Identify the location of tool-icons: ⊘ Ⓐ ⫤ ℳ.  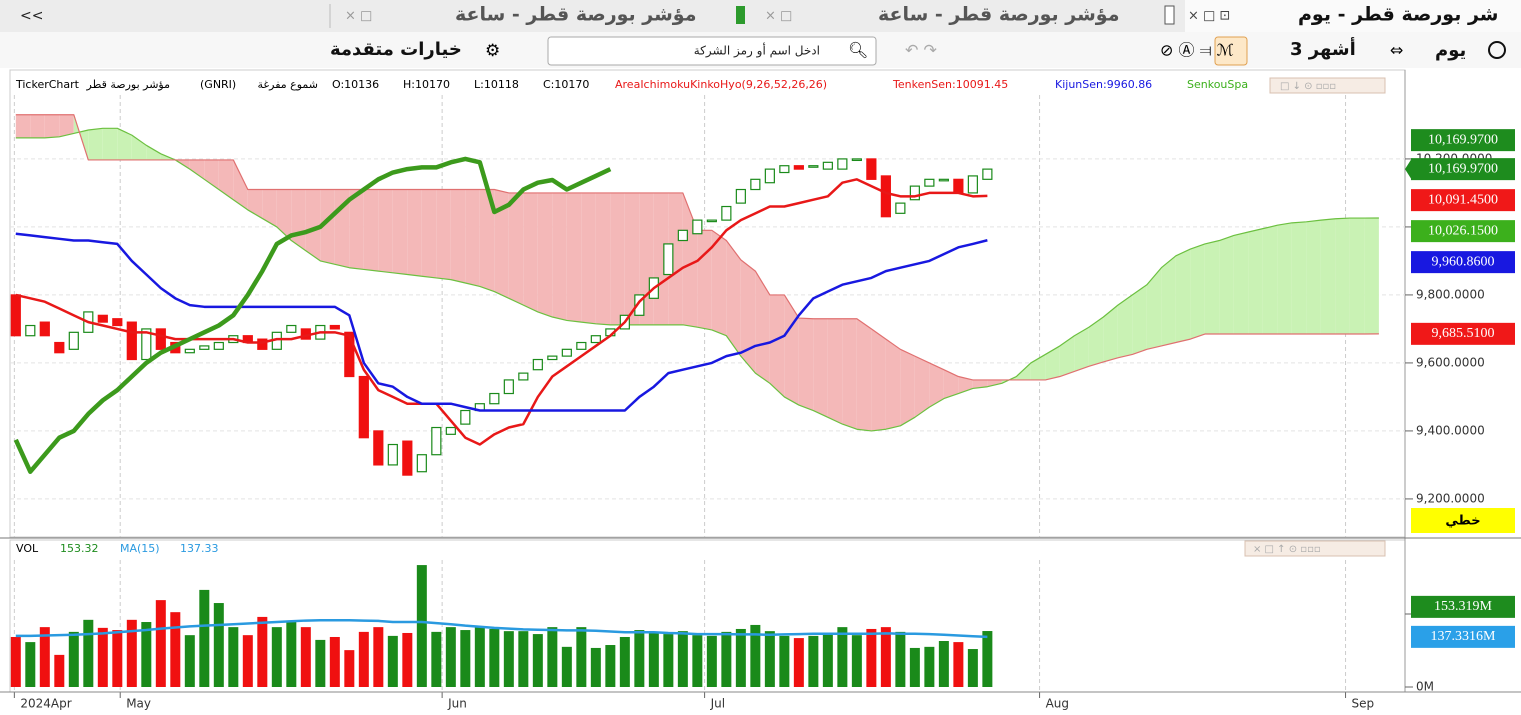
(1197, 50).